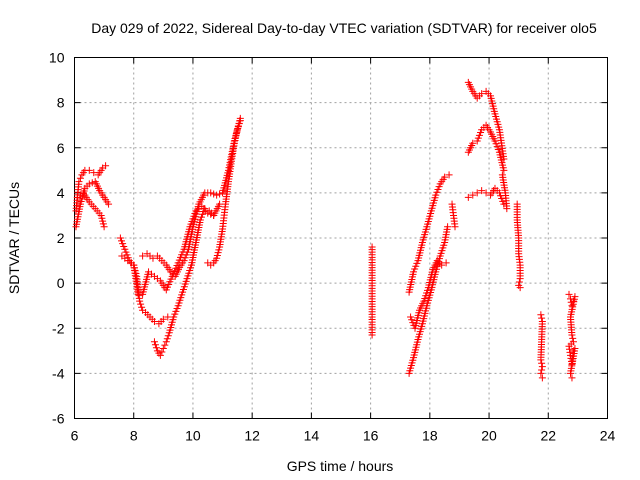 Image resolution: width=640 pixels, height=480 pixels. Describe the element at coordinates (58, 328) in the screenshot. I see `y-tick-label: -2` at that location.